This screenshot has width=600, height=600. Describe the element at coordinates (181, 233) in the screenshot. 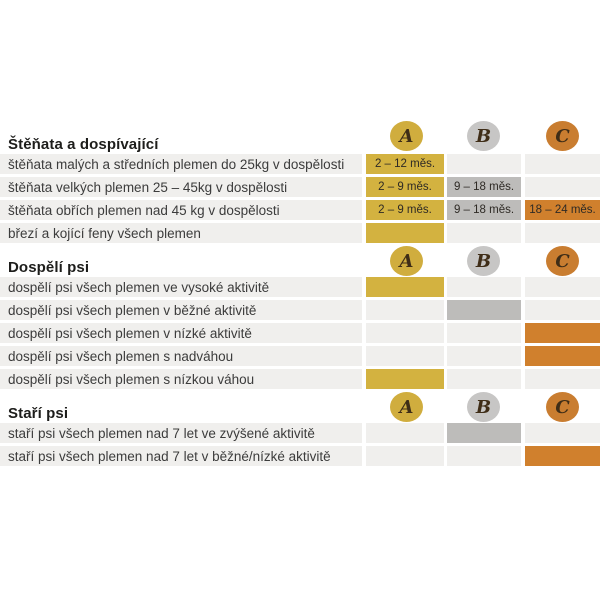

I see `row-label: březí a kojící feny všech plemen` at that location.